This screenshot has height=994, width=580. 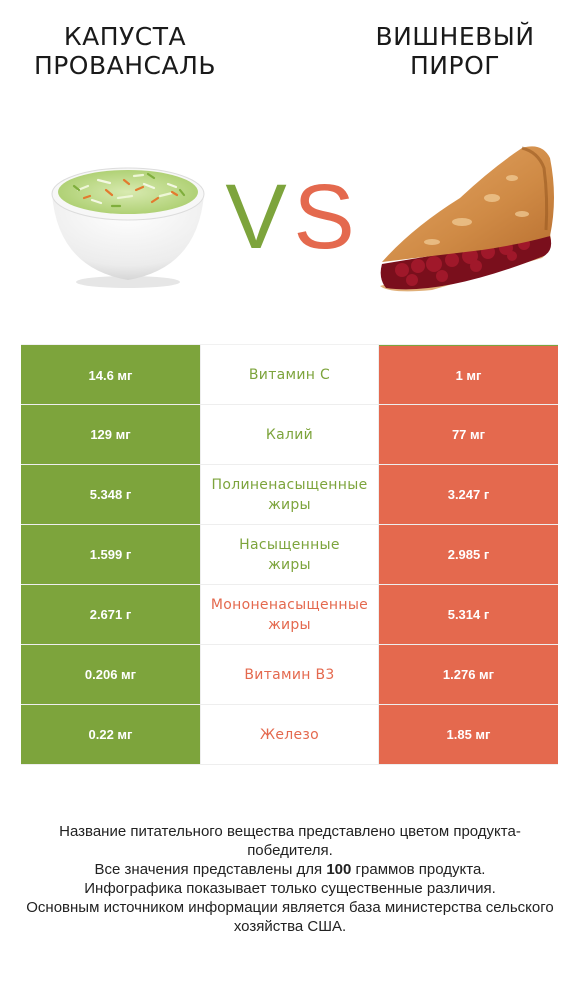 I want to click on vs-v-letter: V, so click(x=255, y=213).